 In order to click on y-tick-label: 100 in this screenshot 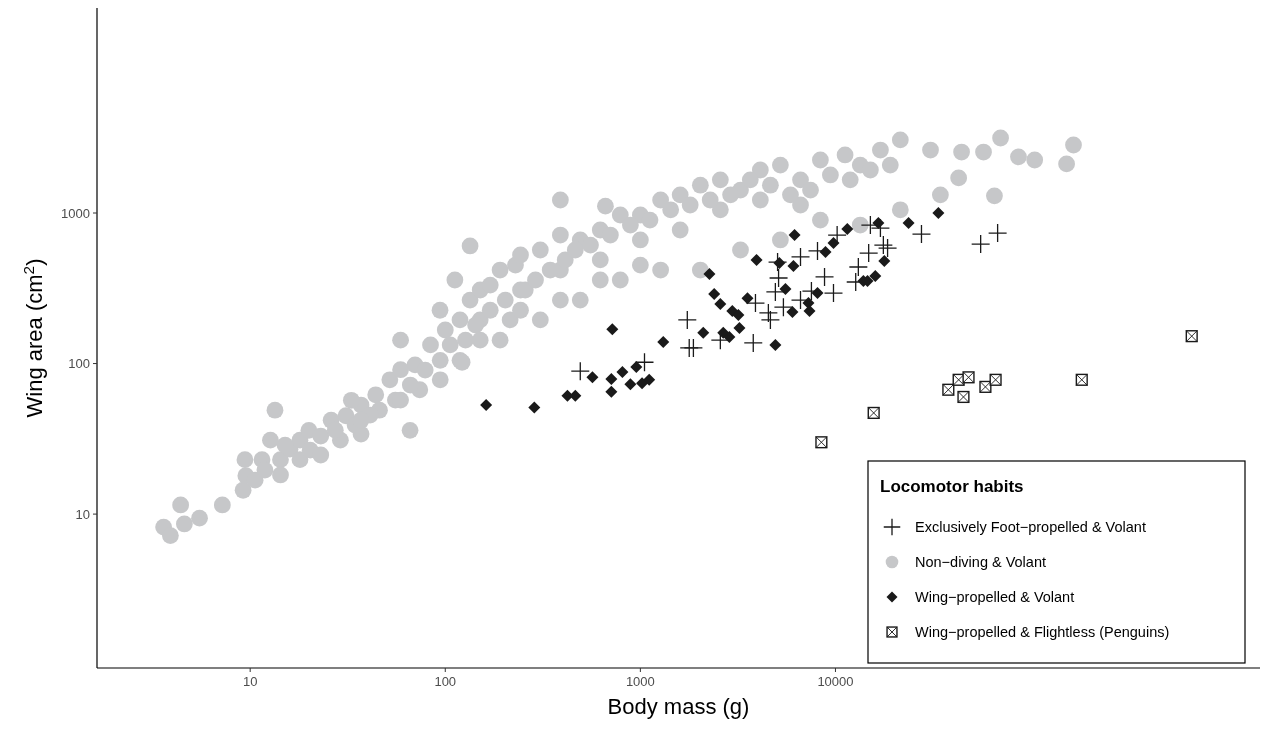, I will do `click(79, 364)`.